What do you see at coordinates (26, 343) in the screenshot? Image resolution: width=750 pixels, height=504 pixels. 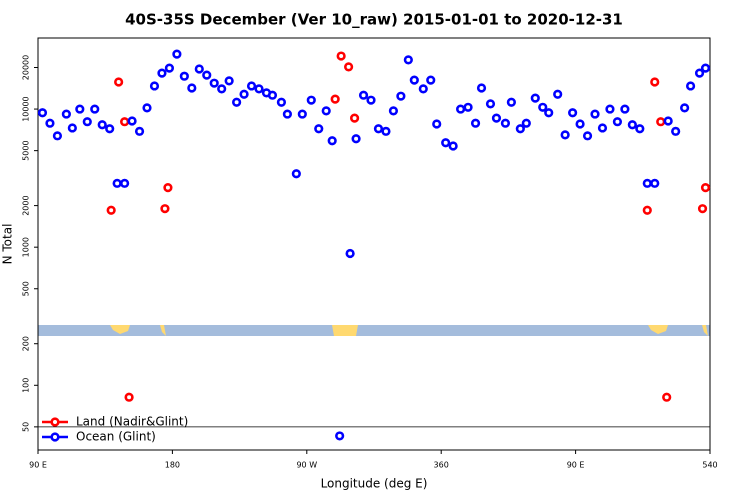 I see `y-tick-label: 200` at bounding box center [26, 343].